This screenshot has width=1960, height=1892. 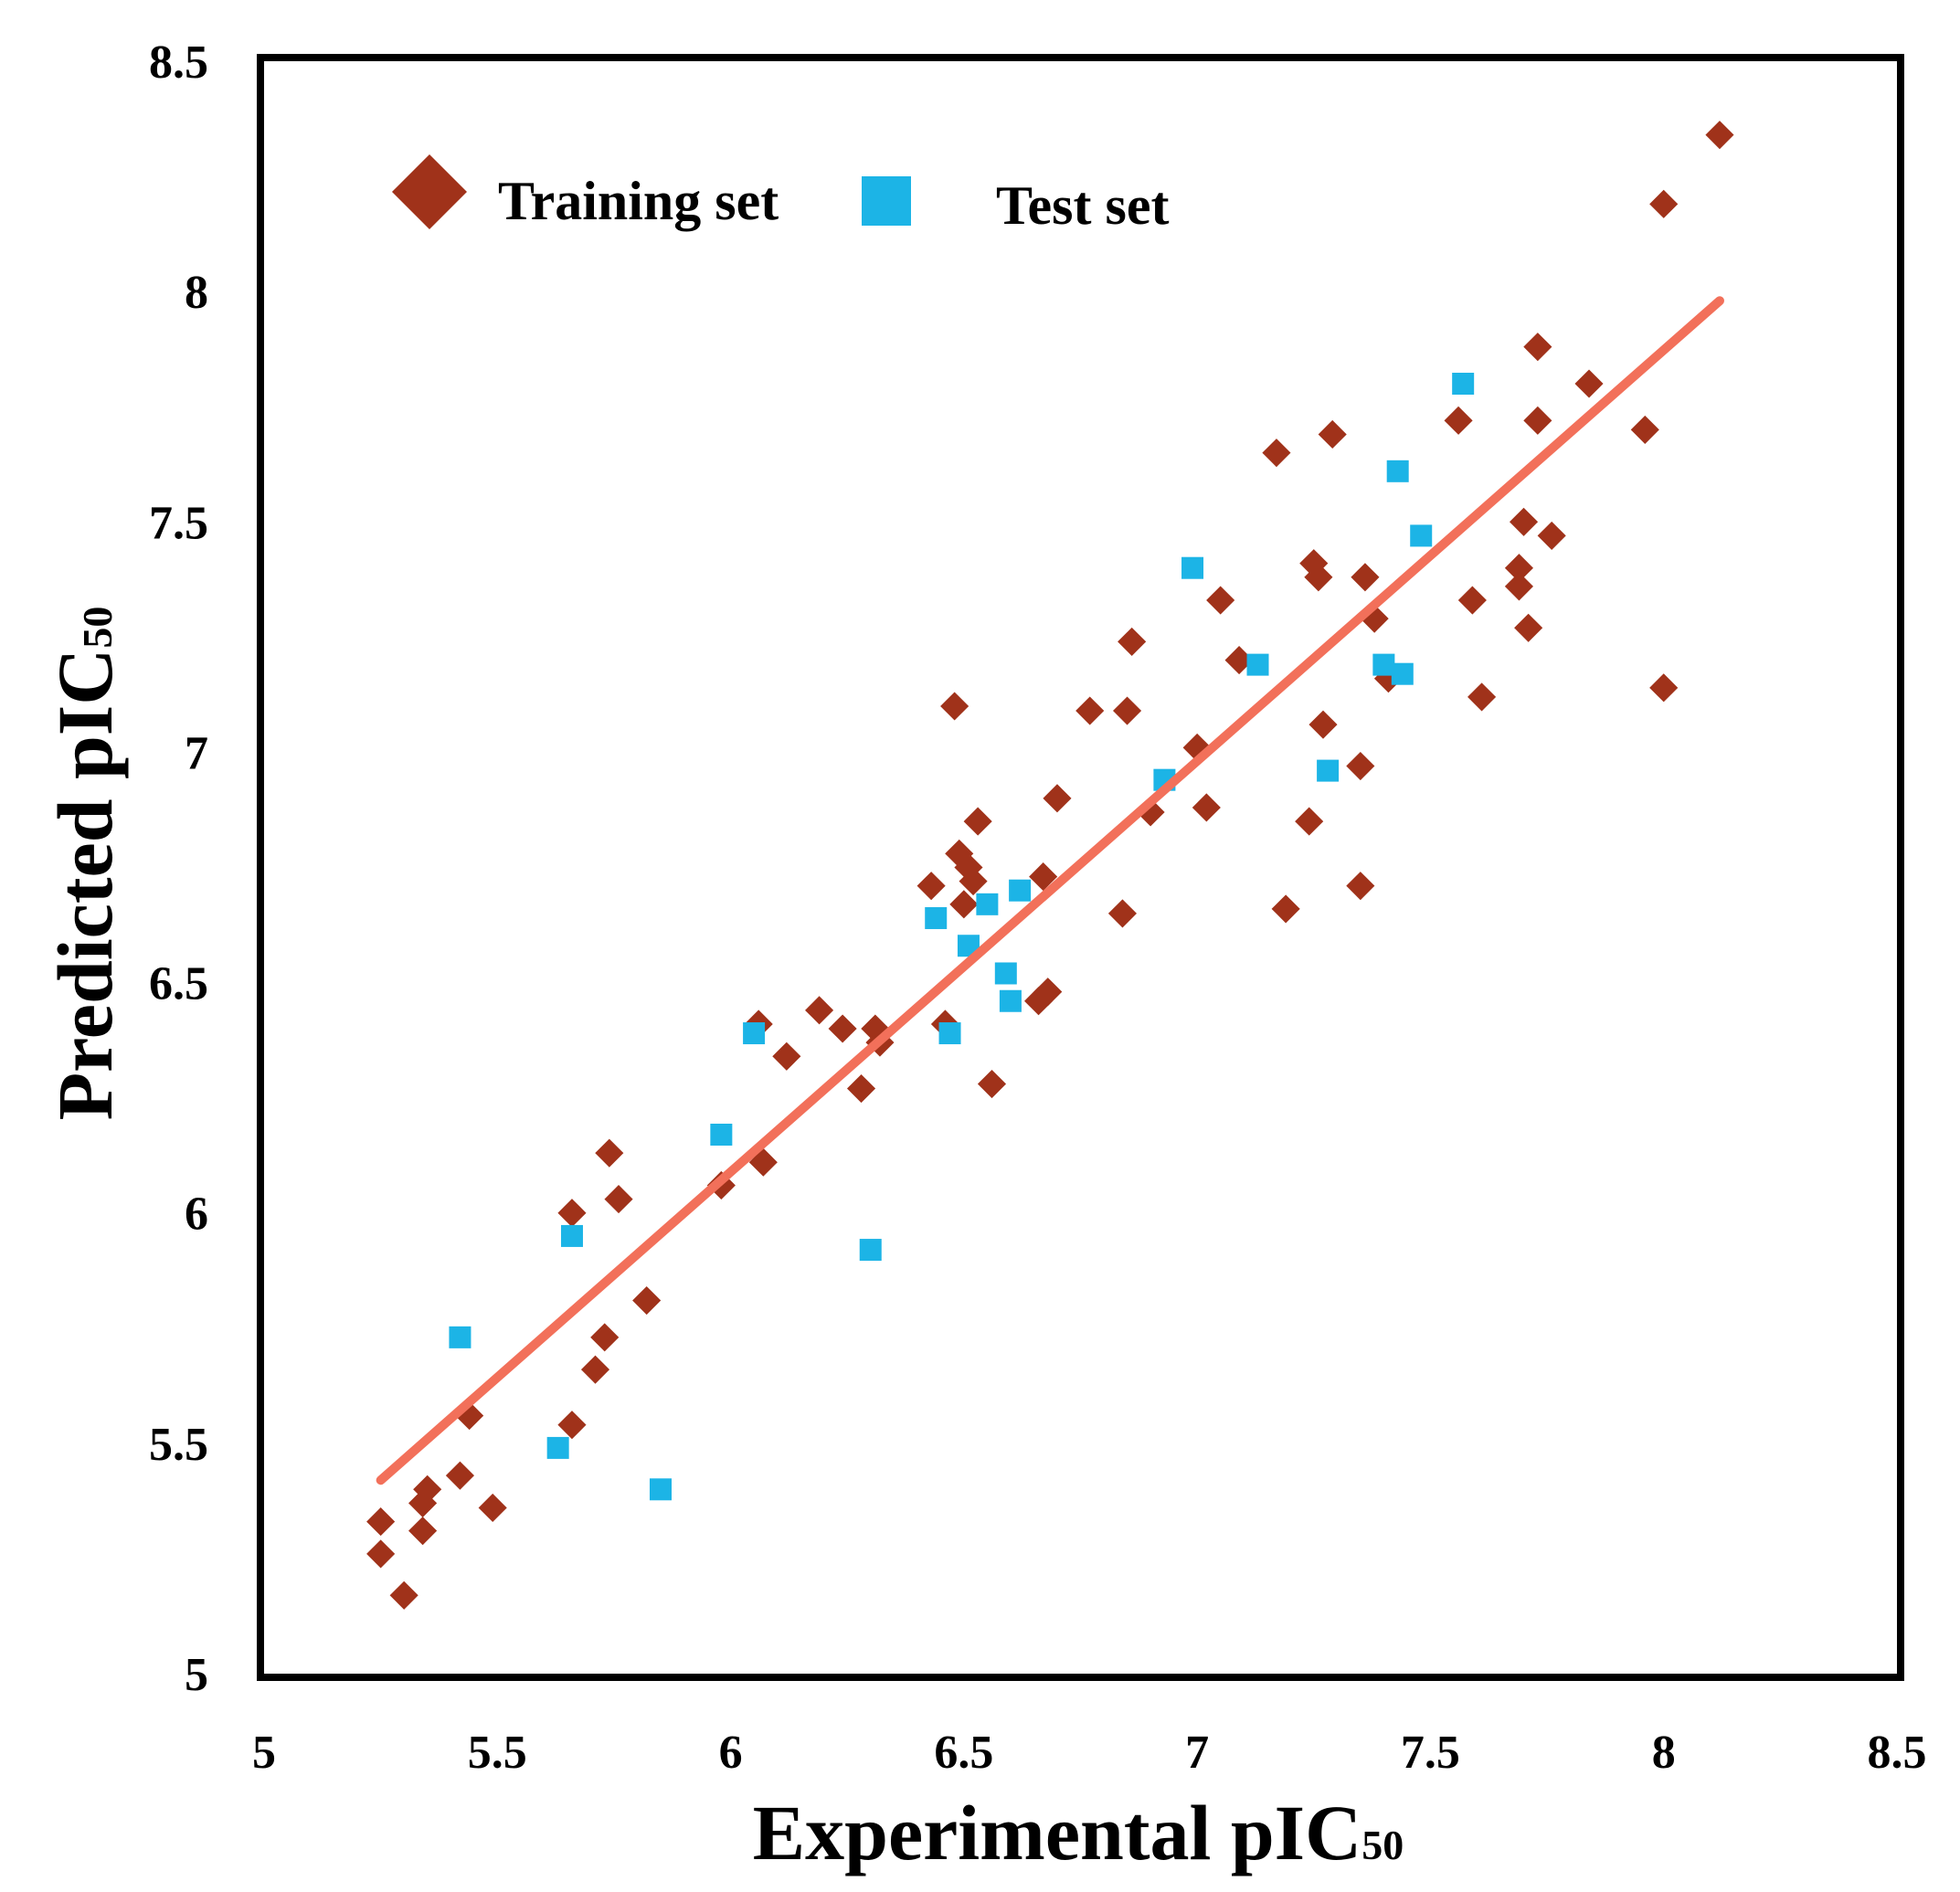 I want to click on x-tick-label: 7, so click(x=1197, y=1753).